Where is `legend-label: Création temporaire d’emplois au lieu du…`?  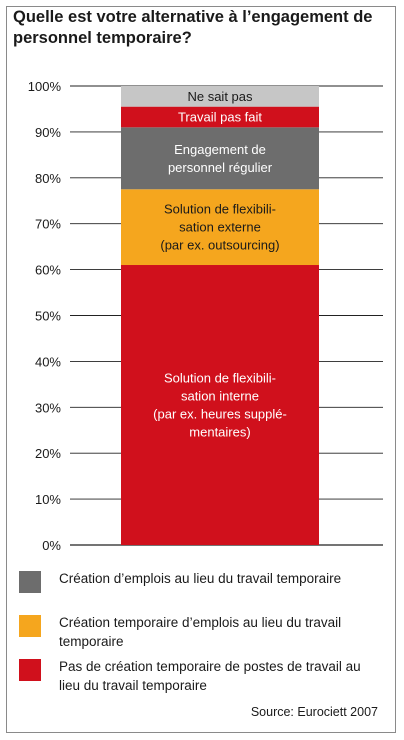 legend-label: Création temporaire d’emplois au lieu du… is located at coordinates (200, 632).